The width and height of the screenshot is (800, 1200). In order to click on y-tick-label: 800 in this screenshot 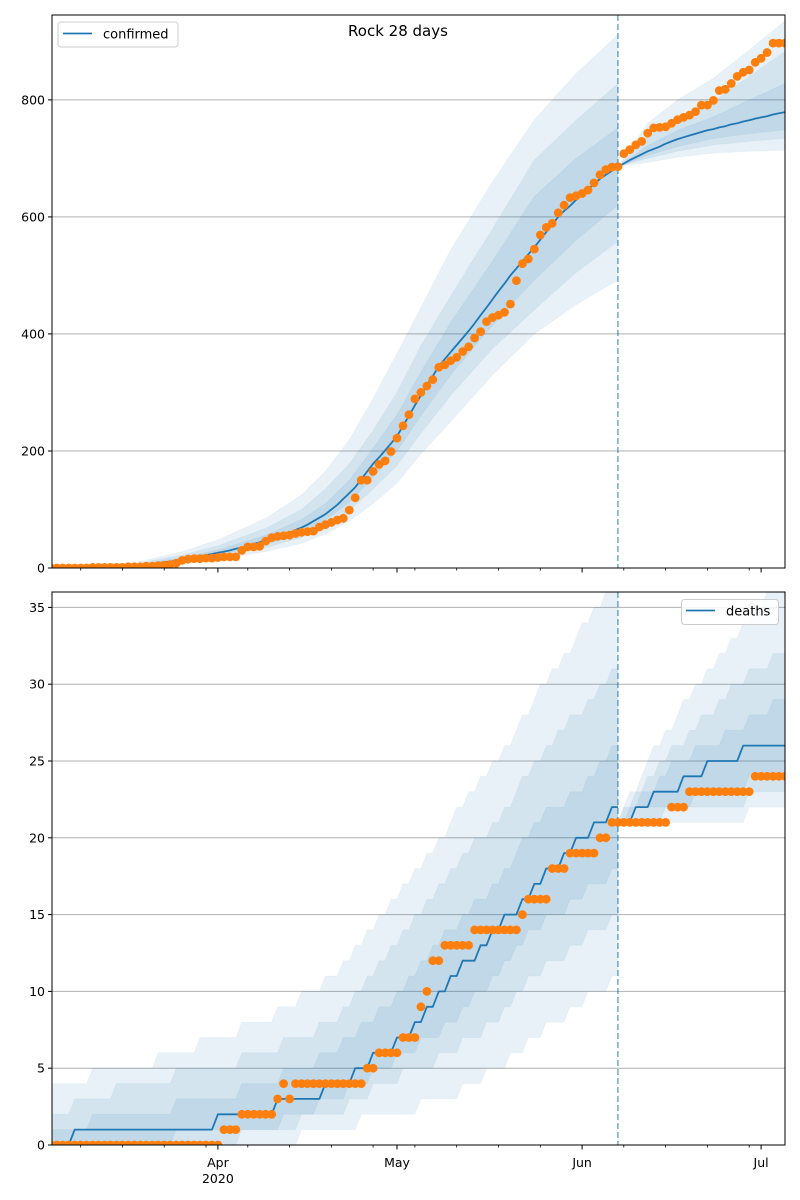, I will do `click(33, 99)`.